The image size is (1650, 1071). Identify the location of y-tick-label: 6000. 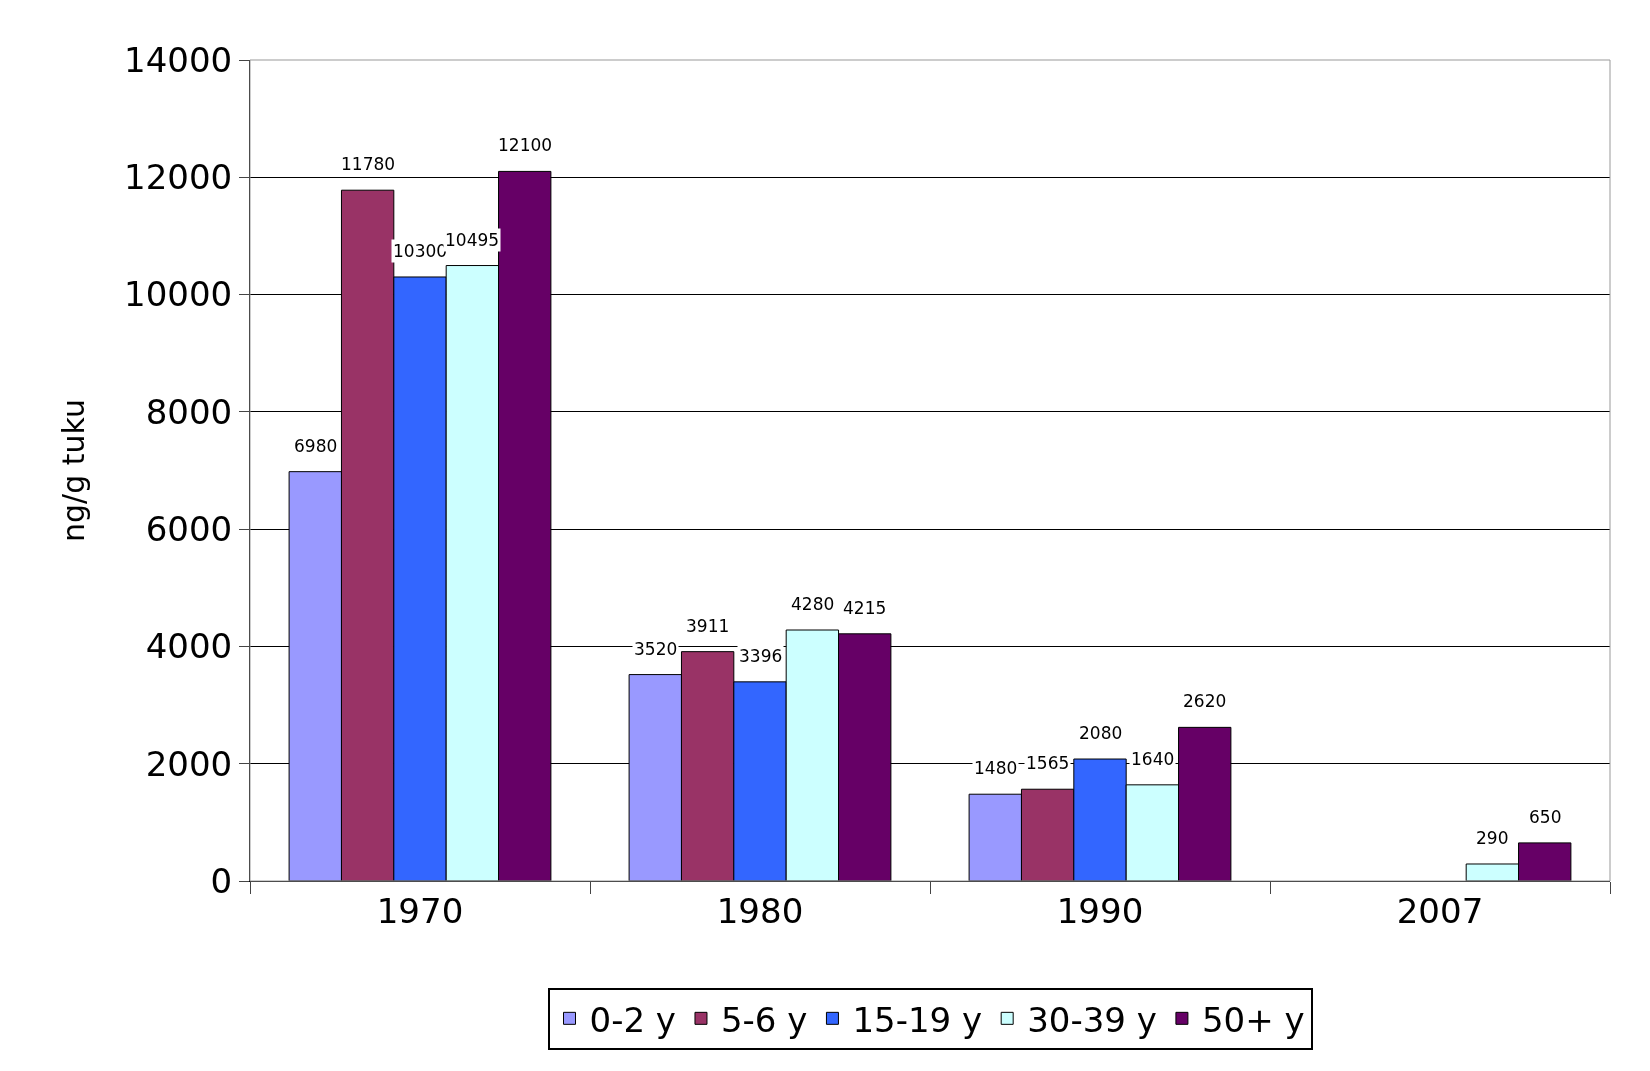
(189, 529).